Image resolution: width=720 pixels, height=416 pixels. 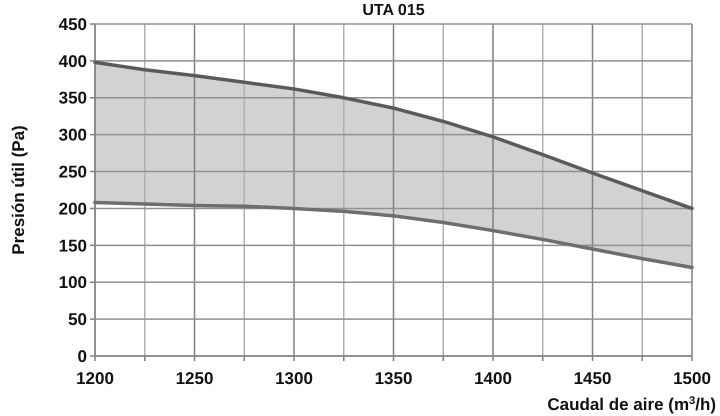 What do you see at coordinates (72, 282) in the screenshot?
I see `y-tick-label: 100` at bounding box center [72, 282].